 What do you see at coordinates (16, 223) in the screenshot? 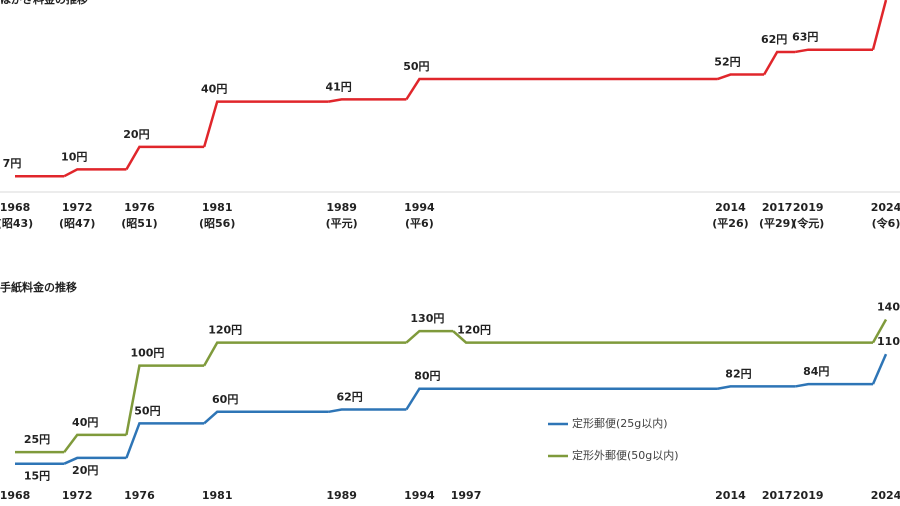
I see `x-tick-sublabel: (昭43)` at bounding box center [16, 223].